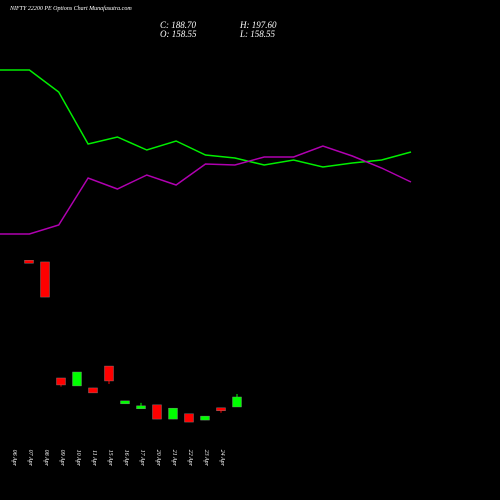  Describe the element at coordinates (126, 458) in the screenshot. I see `x-tick-label: 16 Apr` at that location.